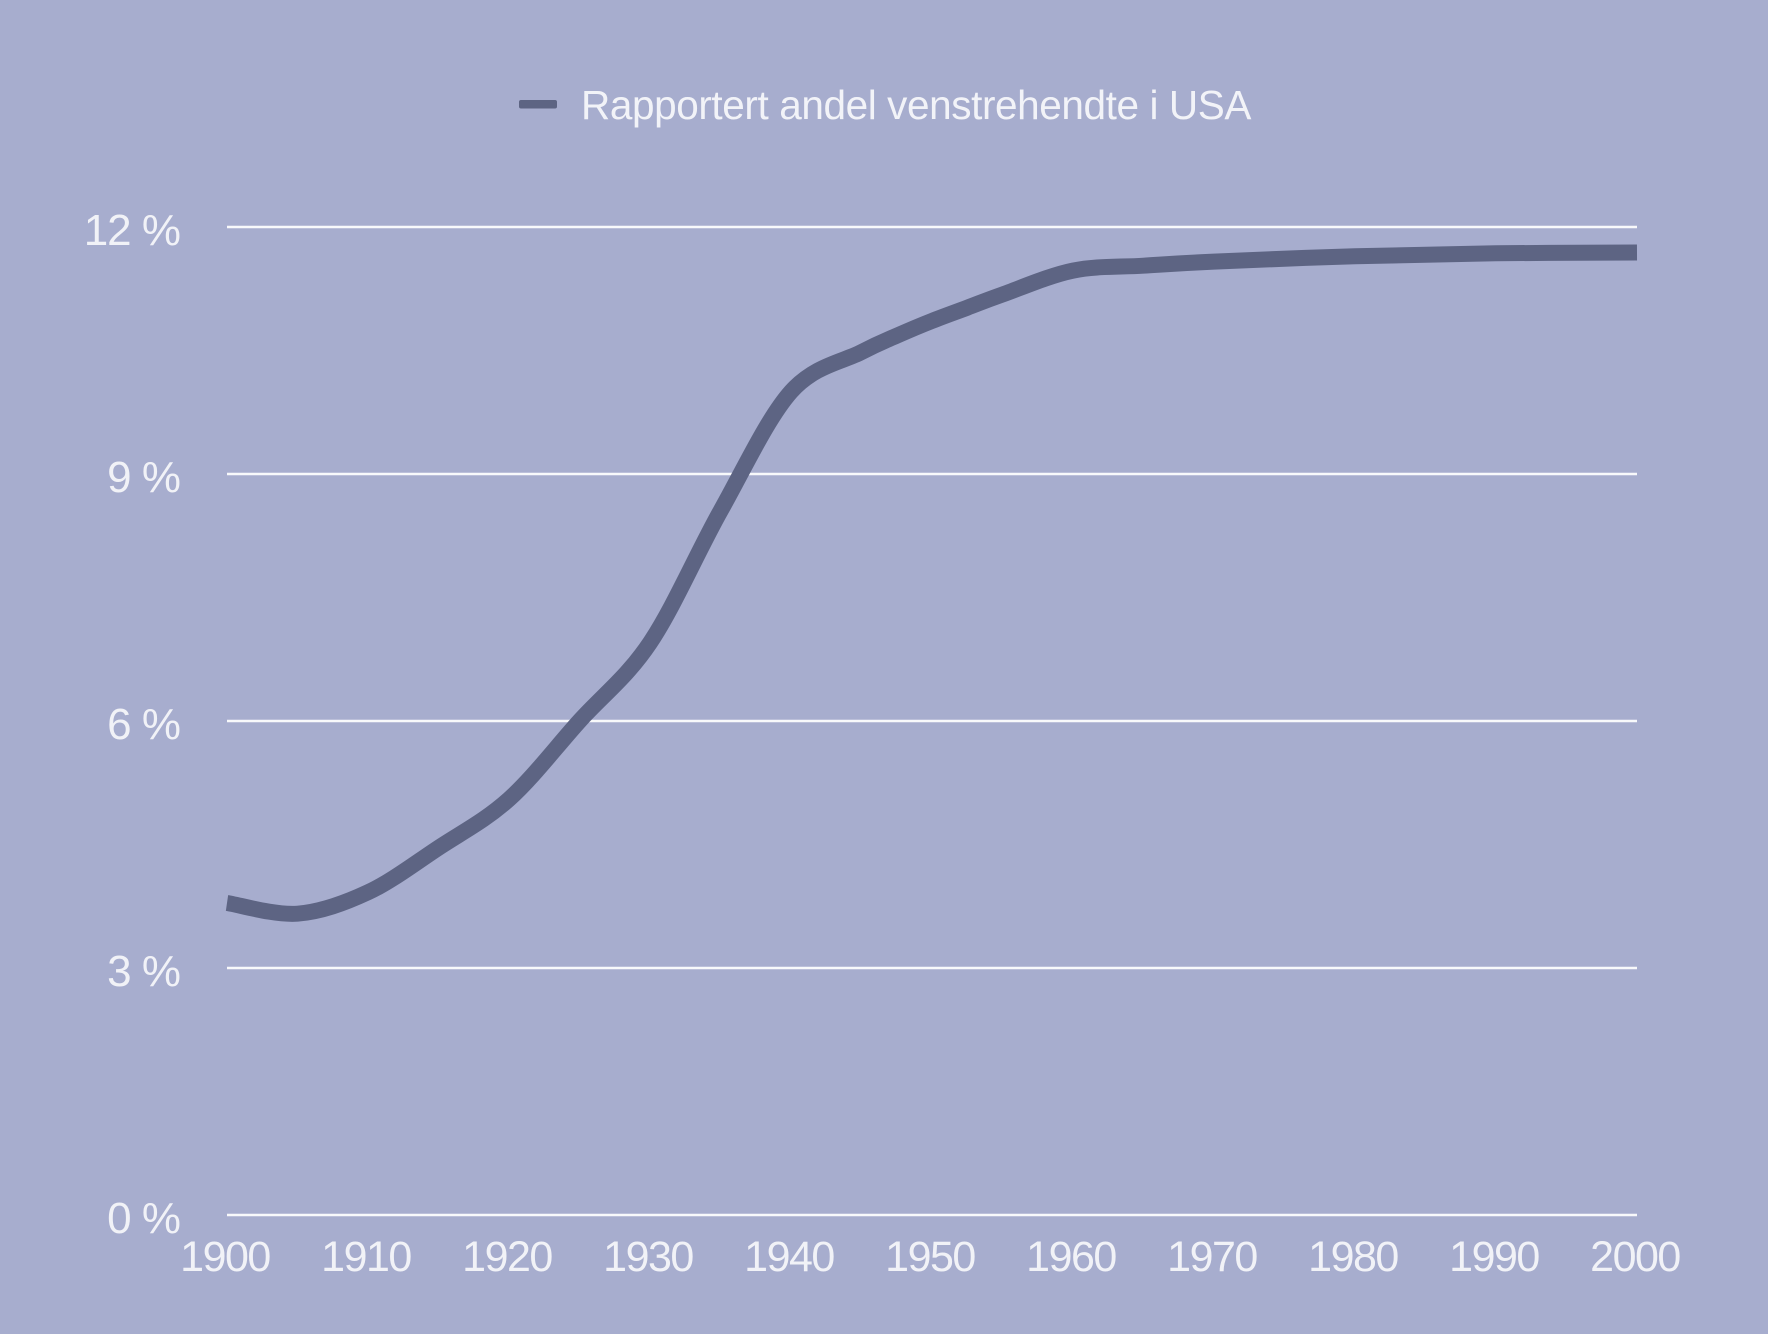  What do you see at coordinates (648, 1257) in the screenshot?
I see `svg-text: 1930` at bounding box center [648, 1257].